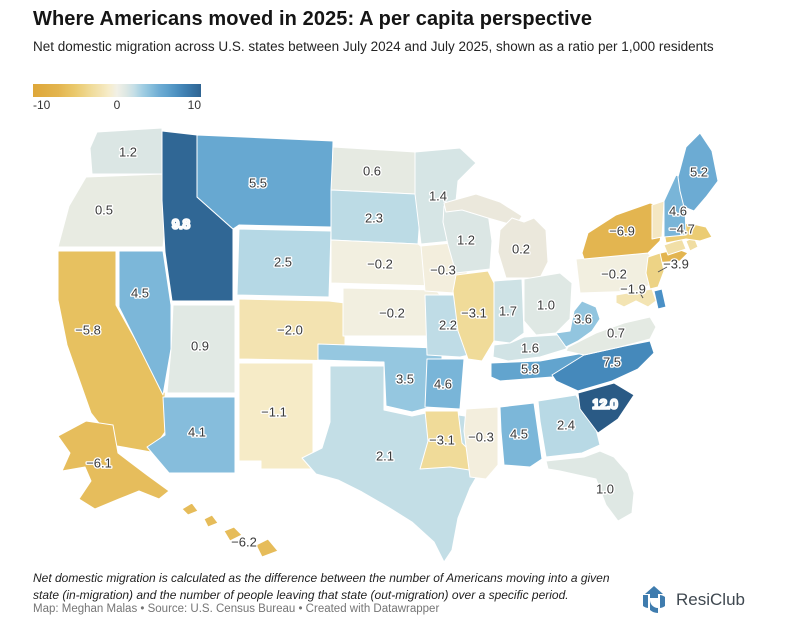  Describe the element at coordinates (126, 151) in the screenshot. I see `state-wa` at that location.